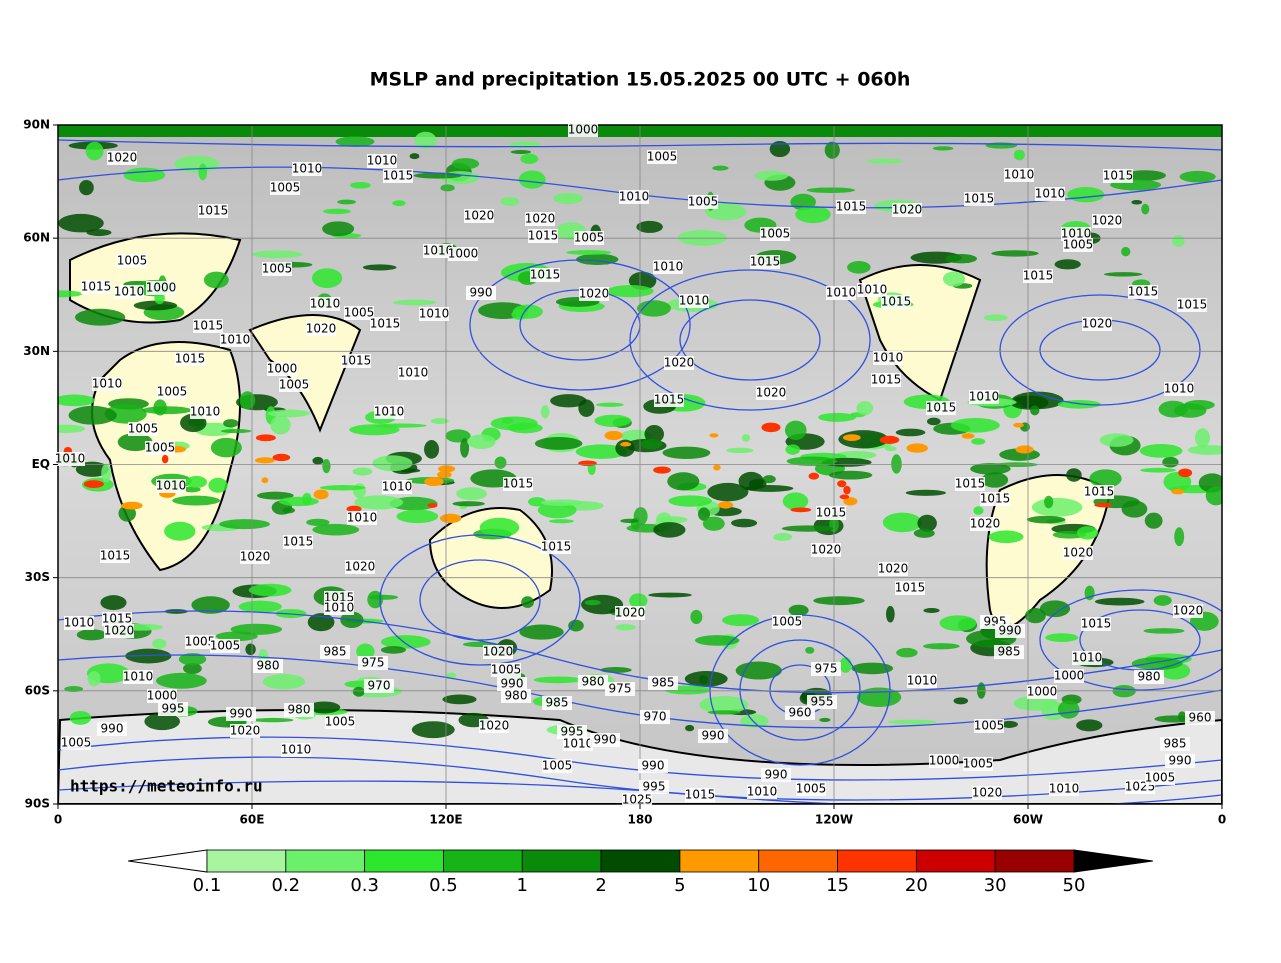 The image size is (1281, 963). Describe the element at coordinates (166, 786) in the screenshot. I see `watermark: https://meteoinfo.ru` at that location.